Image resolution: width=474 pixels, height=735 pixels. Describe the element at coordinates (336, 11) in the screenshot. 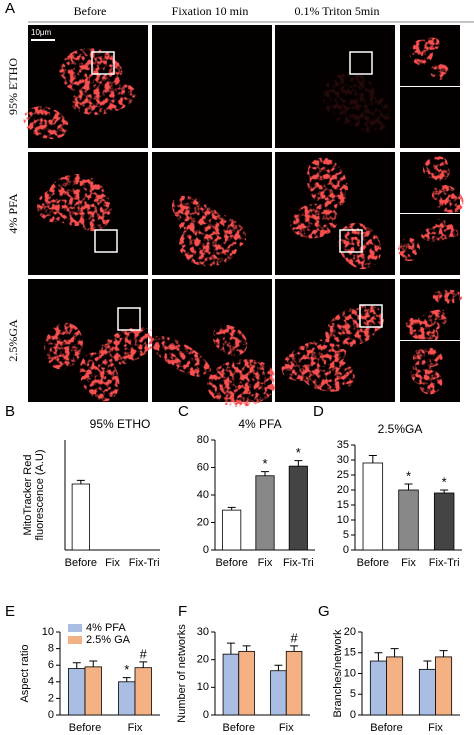

I see `column-label: 0.1% Triton 5min` at that location.